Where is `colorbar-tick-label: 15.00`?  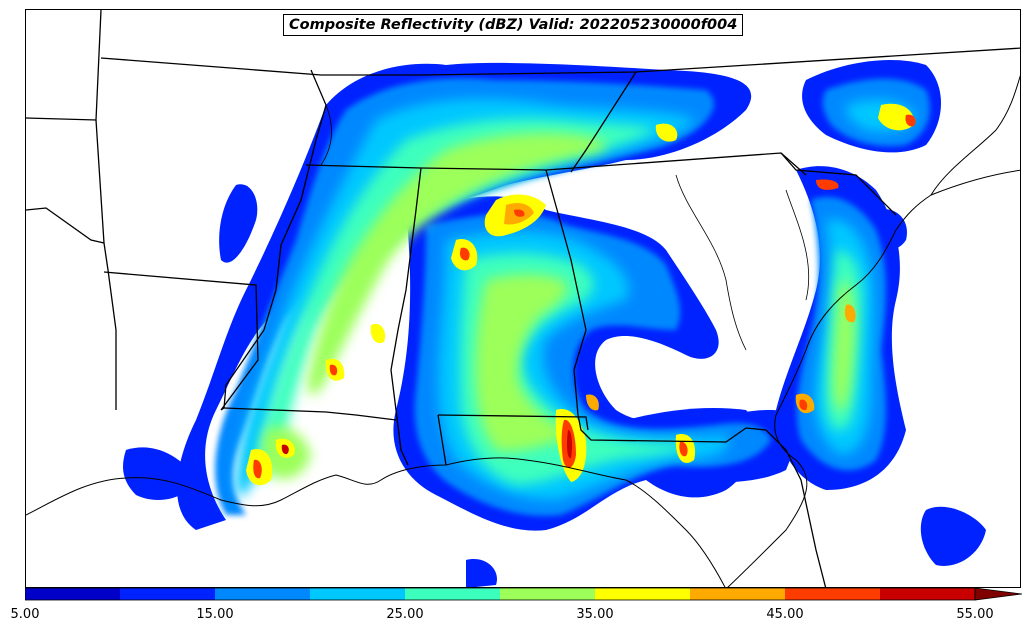
colorbar-tick-label: 15.00 is located at coordinates (215, 614).